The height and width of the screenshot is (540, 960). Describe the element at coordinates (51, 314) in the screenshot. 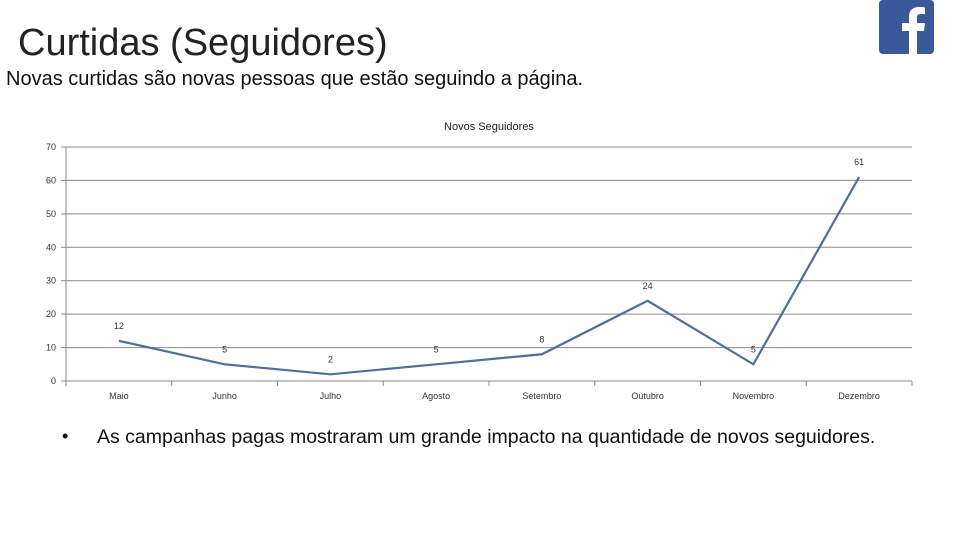

I see `y-tick-label: 20` at that location.